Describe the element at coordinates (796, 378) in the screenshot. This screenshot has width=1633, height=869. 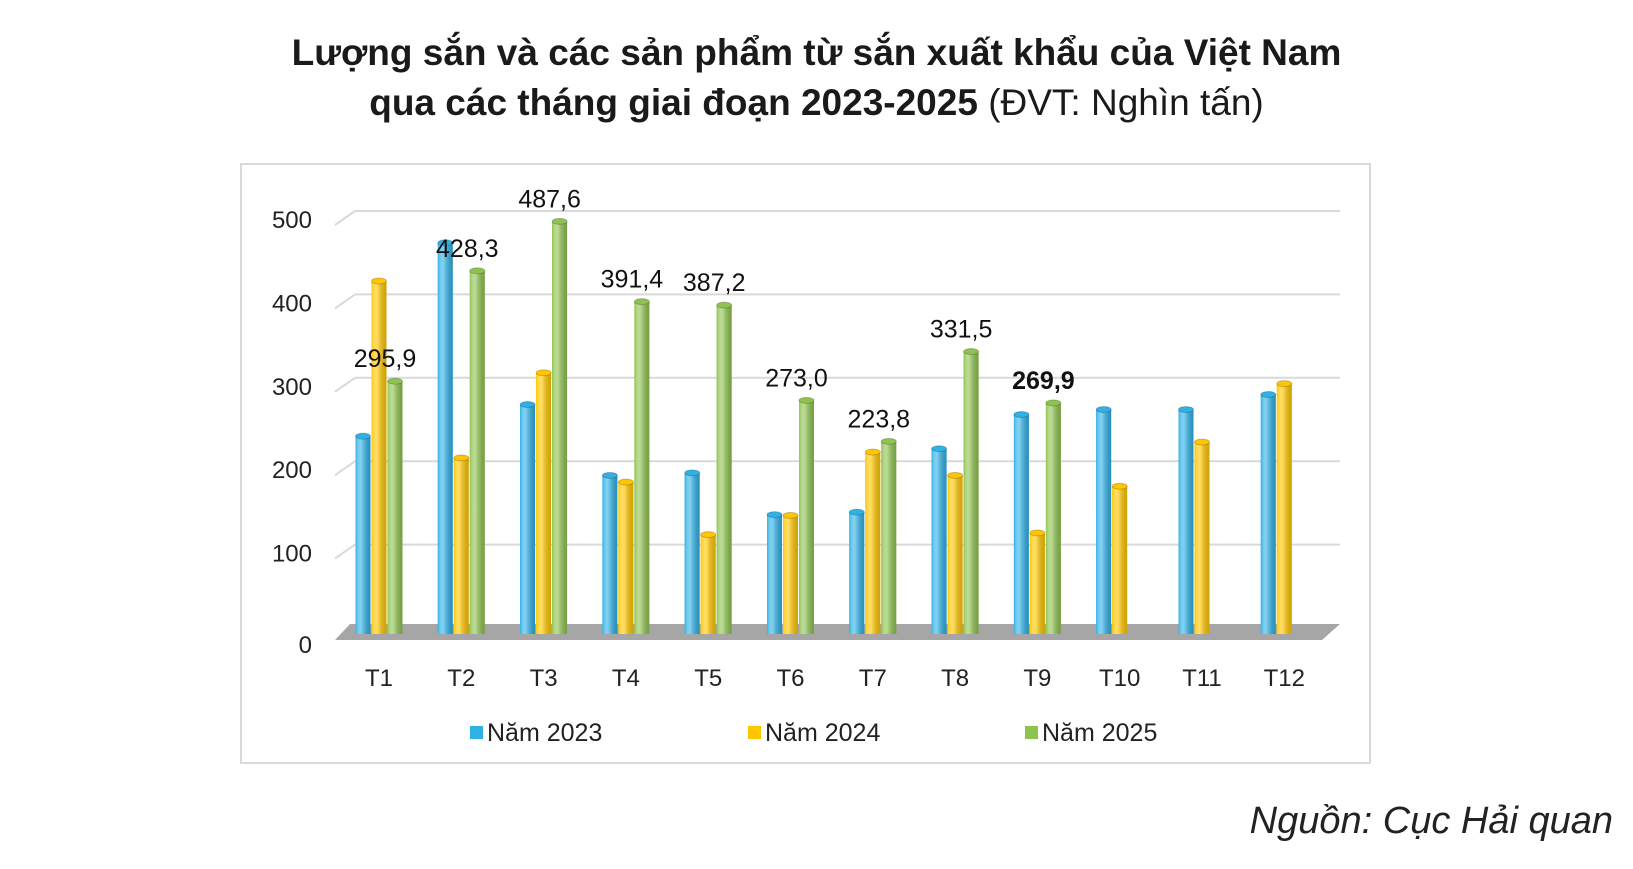
I see `data-label: 273,0` at that location.